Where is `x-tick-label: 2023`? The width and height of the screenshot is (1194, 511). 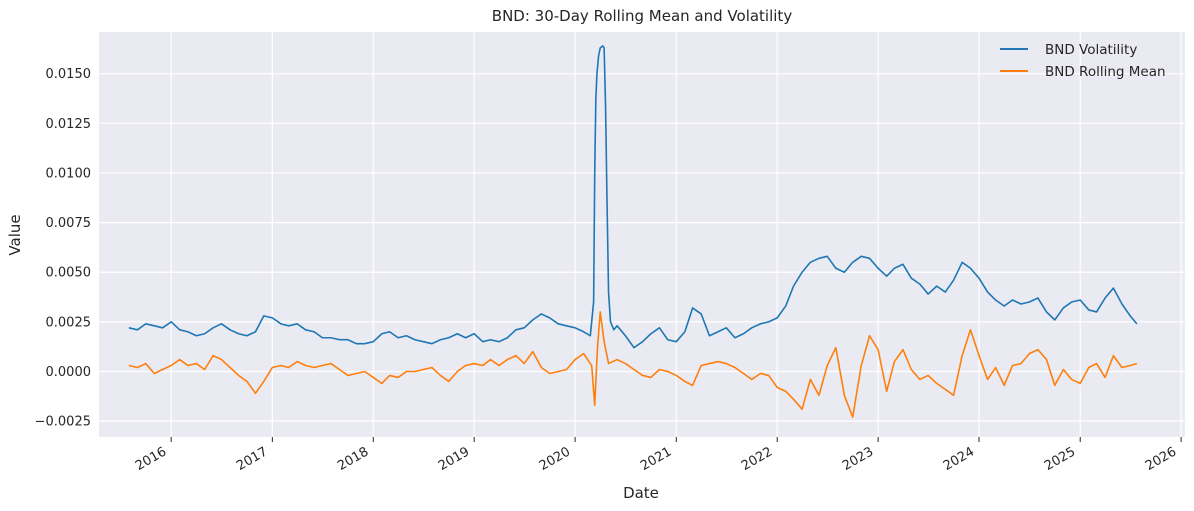
x-tick-label: 2023 is located at coordinates (858, 459).